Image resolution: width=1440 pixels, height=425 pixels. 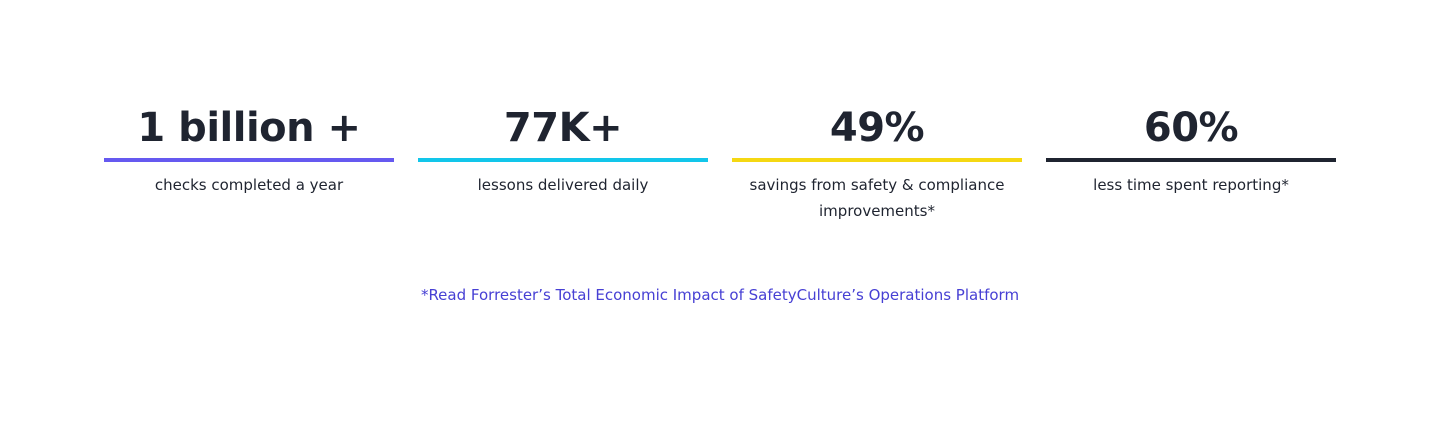 What do you see at coordinates (249, 185) in the screenshot?
I see `stat-label: checks completed a year` at bounding box center [249, 185].